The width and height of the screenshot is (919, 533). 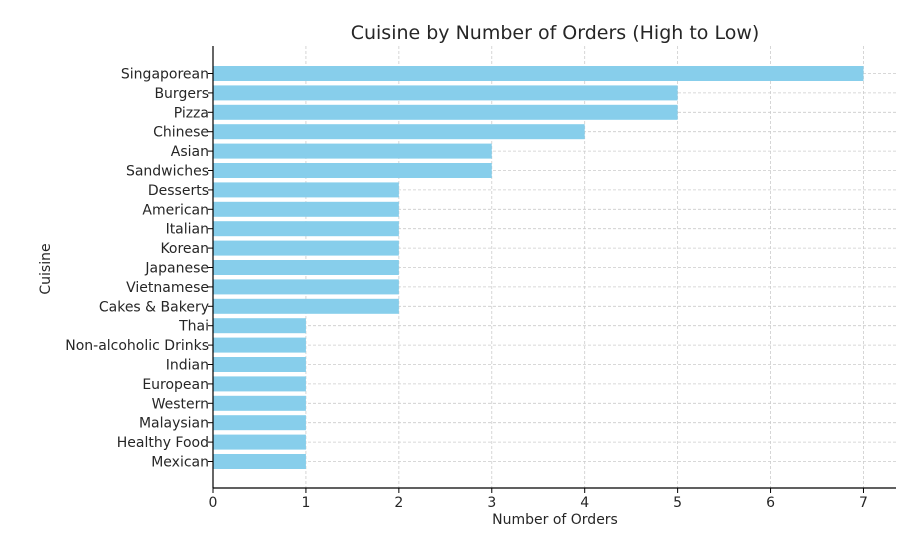 What do you see at coordinates (174, 424) in the screenshot?
I see `y-tick-label: Malaysian` at bounding box center [174, 424].